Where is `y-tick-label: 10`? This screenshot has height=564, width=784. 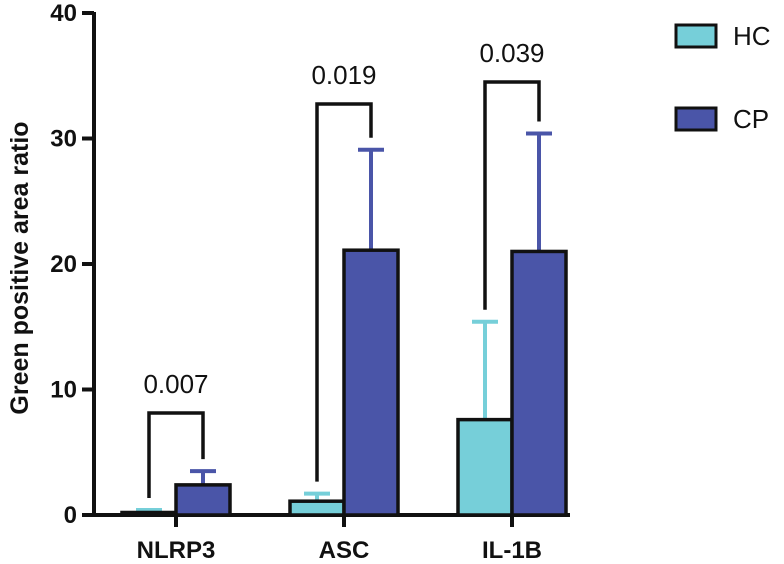
y-tick-label: 10 is located at coordinates (63, 390).